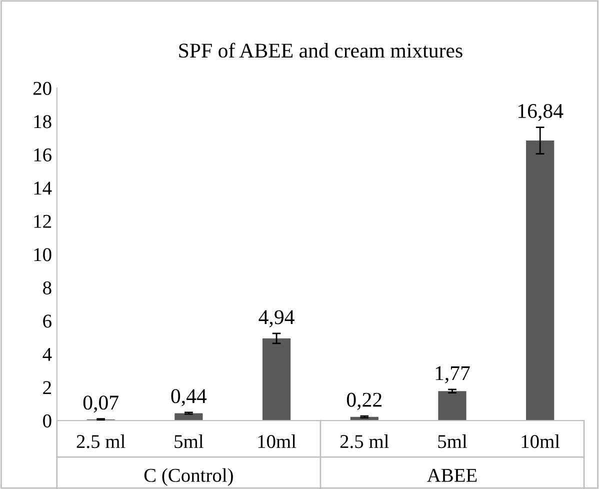  Describe the element at coordinates (188, 477) in the screenshot. I see `text: C (Control)` at that location.